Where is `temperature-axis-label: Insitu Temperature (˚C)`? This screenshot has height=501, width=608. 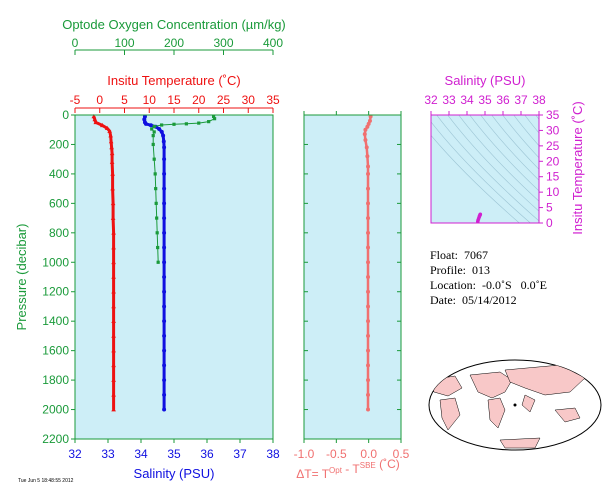
temperature-axis-label: Insitu Temperature (˚C) is located at coordinates (173, 80).